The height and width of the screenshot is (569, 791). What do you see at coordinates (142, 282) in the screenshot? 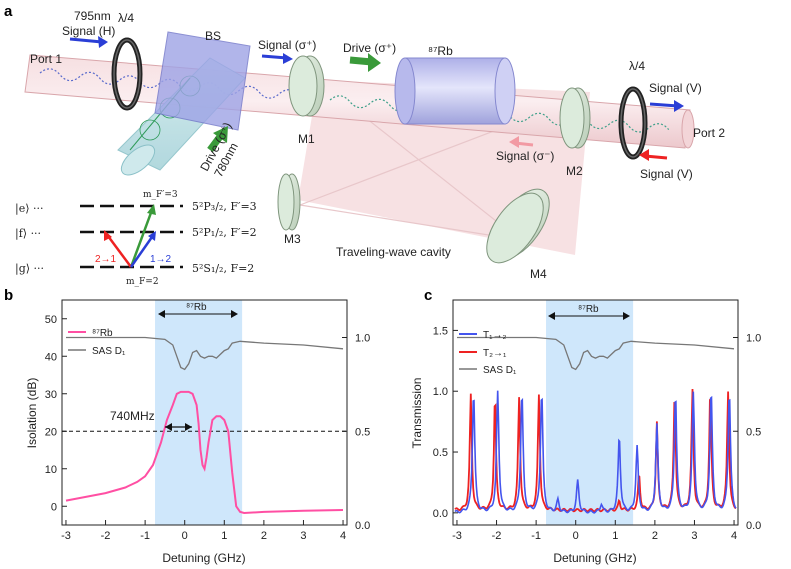
I see `mf-label: m_F=2` at bounding box center [142, 282].